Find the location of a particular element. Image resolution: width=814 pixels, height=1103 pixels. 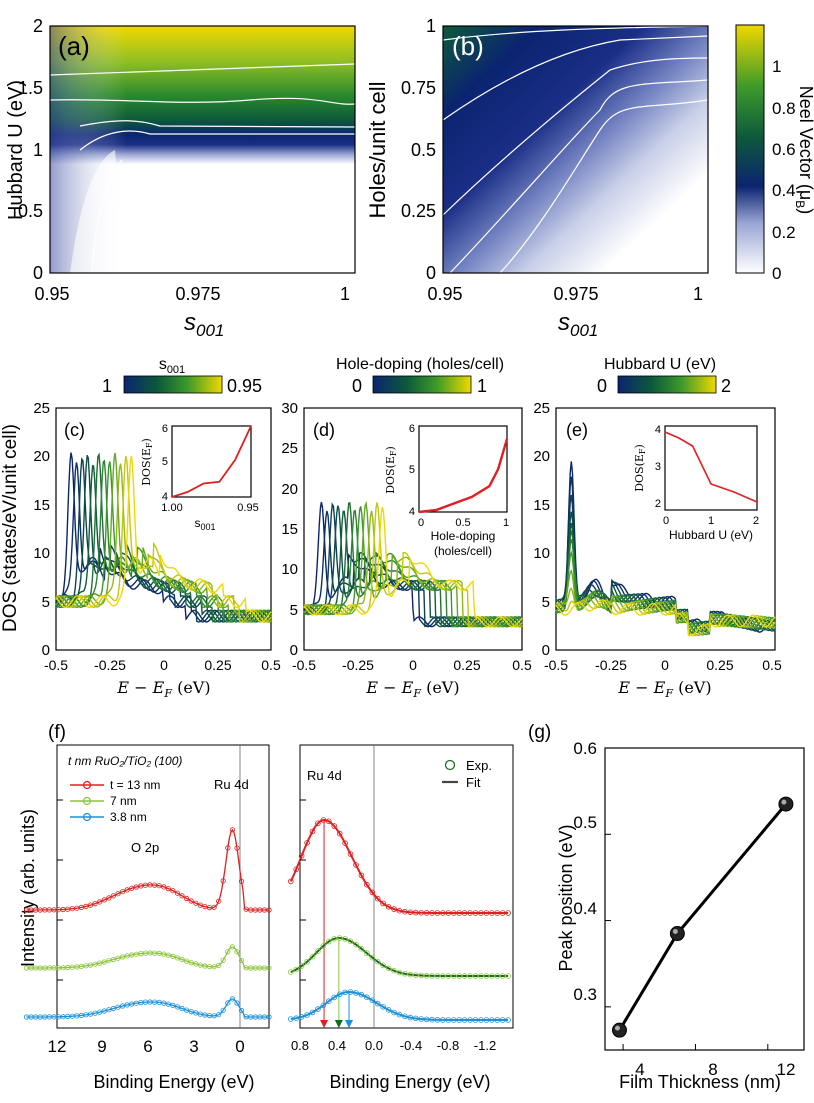

xtick-label: 3 is located at coordinates (193, 1046).